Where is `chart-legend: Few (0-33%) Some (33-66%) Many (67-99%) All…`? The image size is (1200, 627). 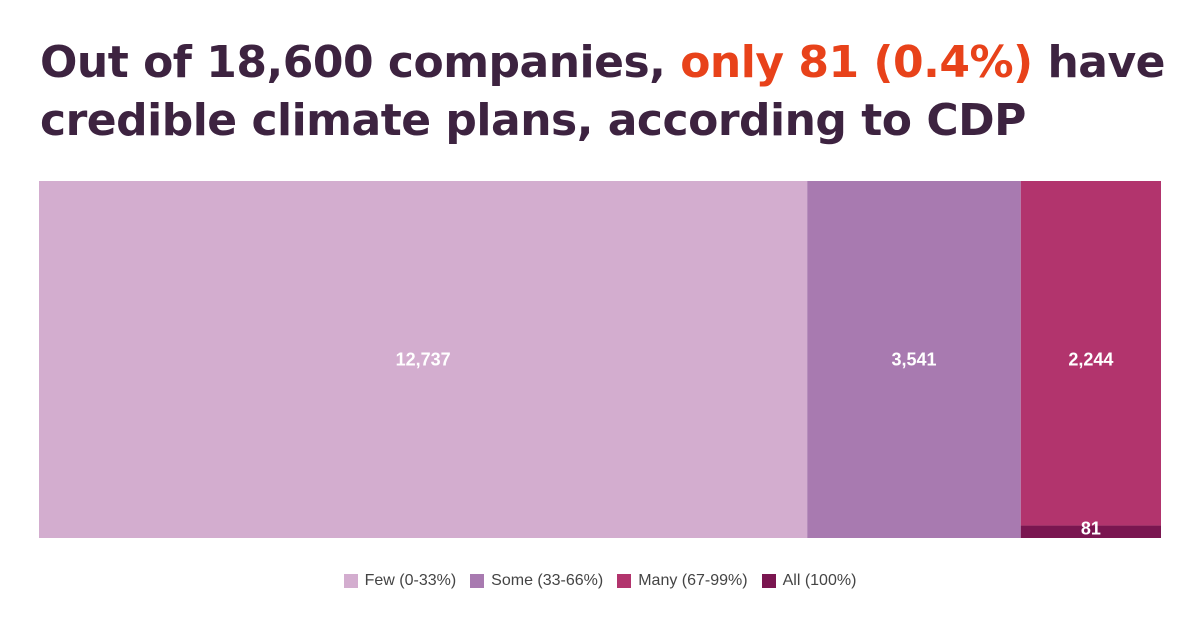 chart-legend: Few (0-33%) Some (33-66%) Many (67-99%) All… is located at coordinates (600, 581).